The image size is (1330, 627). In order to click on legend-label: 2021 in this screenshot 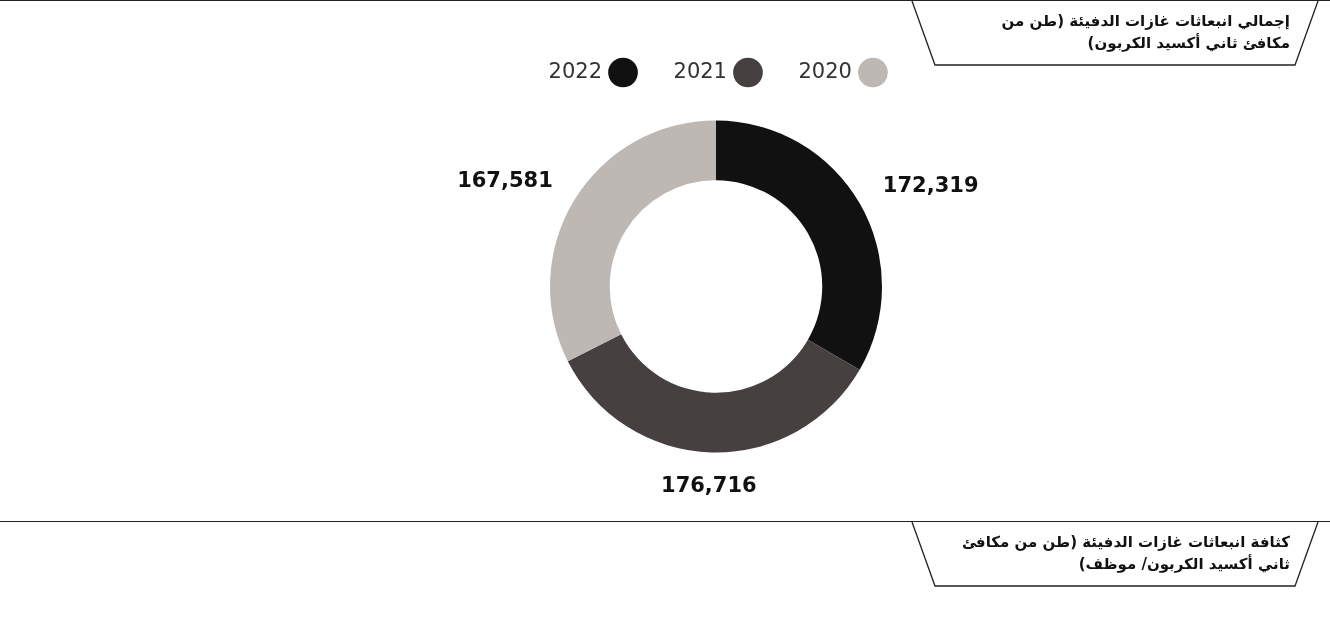, I will do `click(700, 70)`.